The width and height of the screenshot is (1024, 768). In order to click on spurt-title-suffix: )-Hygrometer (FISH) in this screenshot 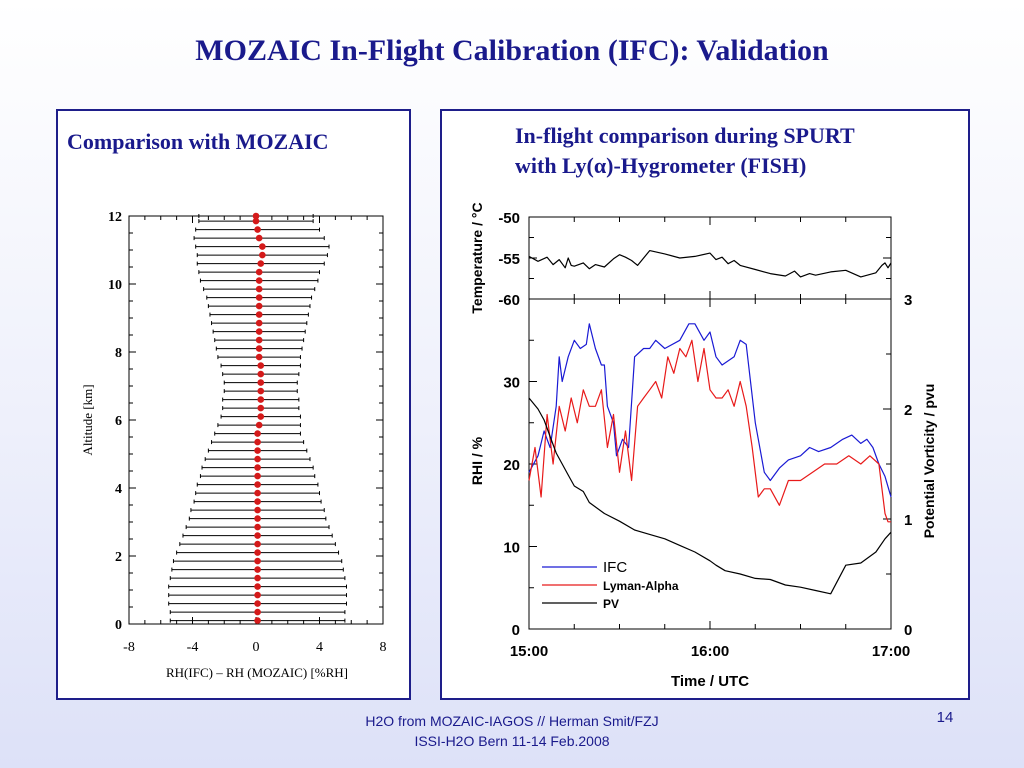, I will do `click(706, 165)`.